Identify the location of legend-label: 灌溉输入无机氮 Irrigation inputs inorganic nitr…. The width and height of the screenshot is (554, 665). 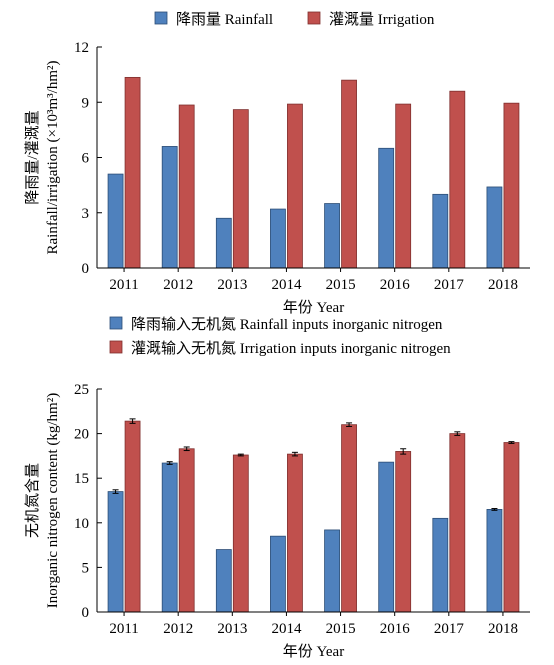
(291, 348).